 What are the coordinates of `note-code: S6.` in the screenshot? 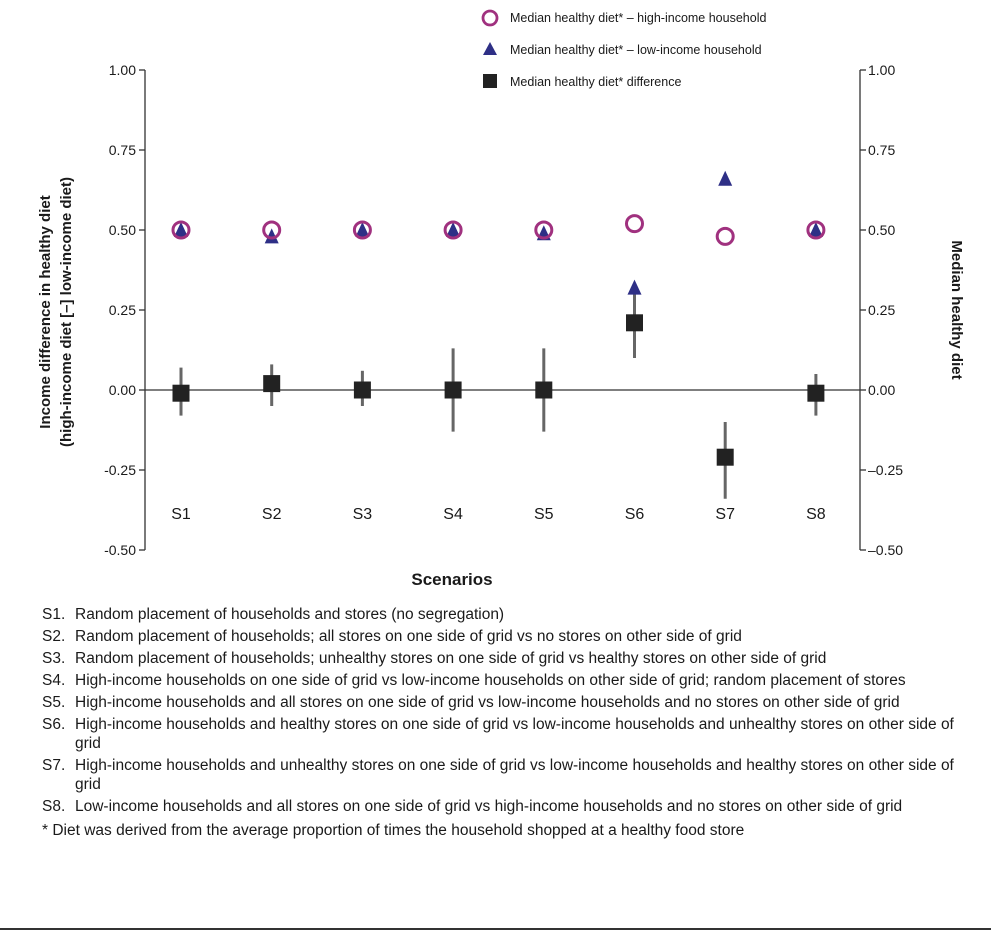 It's located at (54, 724).